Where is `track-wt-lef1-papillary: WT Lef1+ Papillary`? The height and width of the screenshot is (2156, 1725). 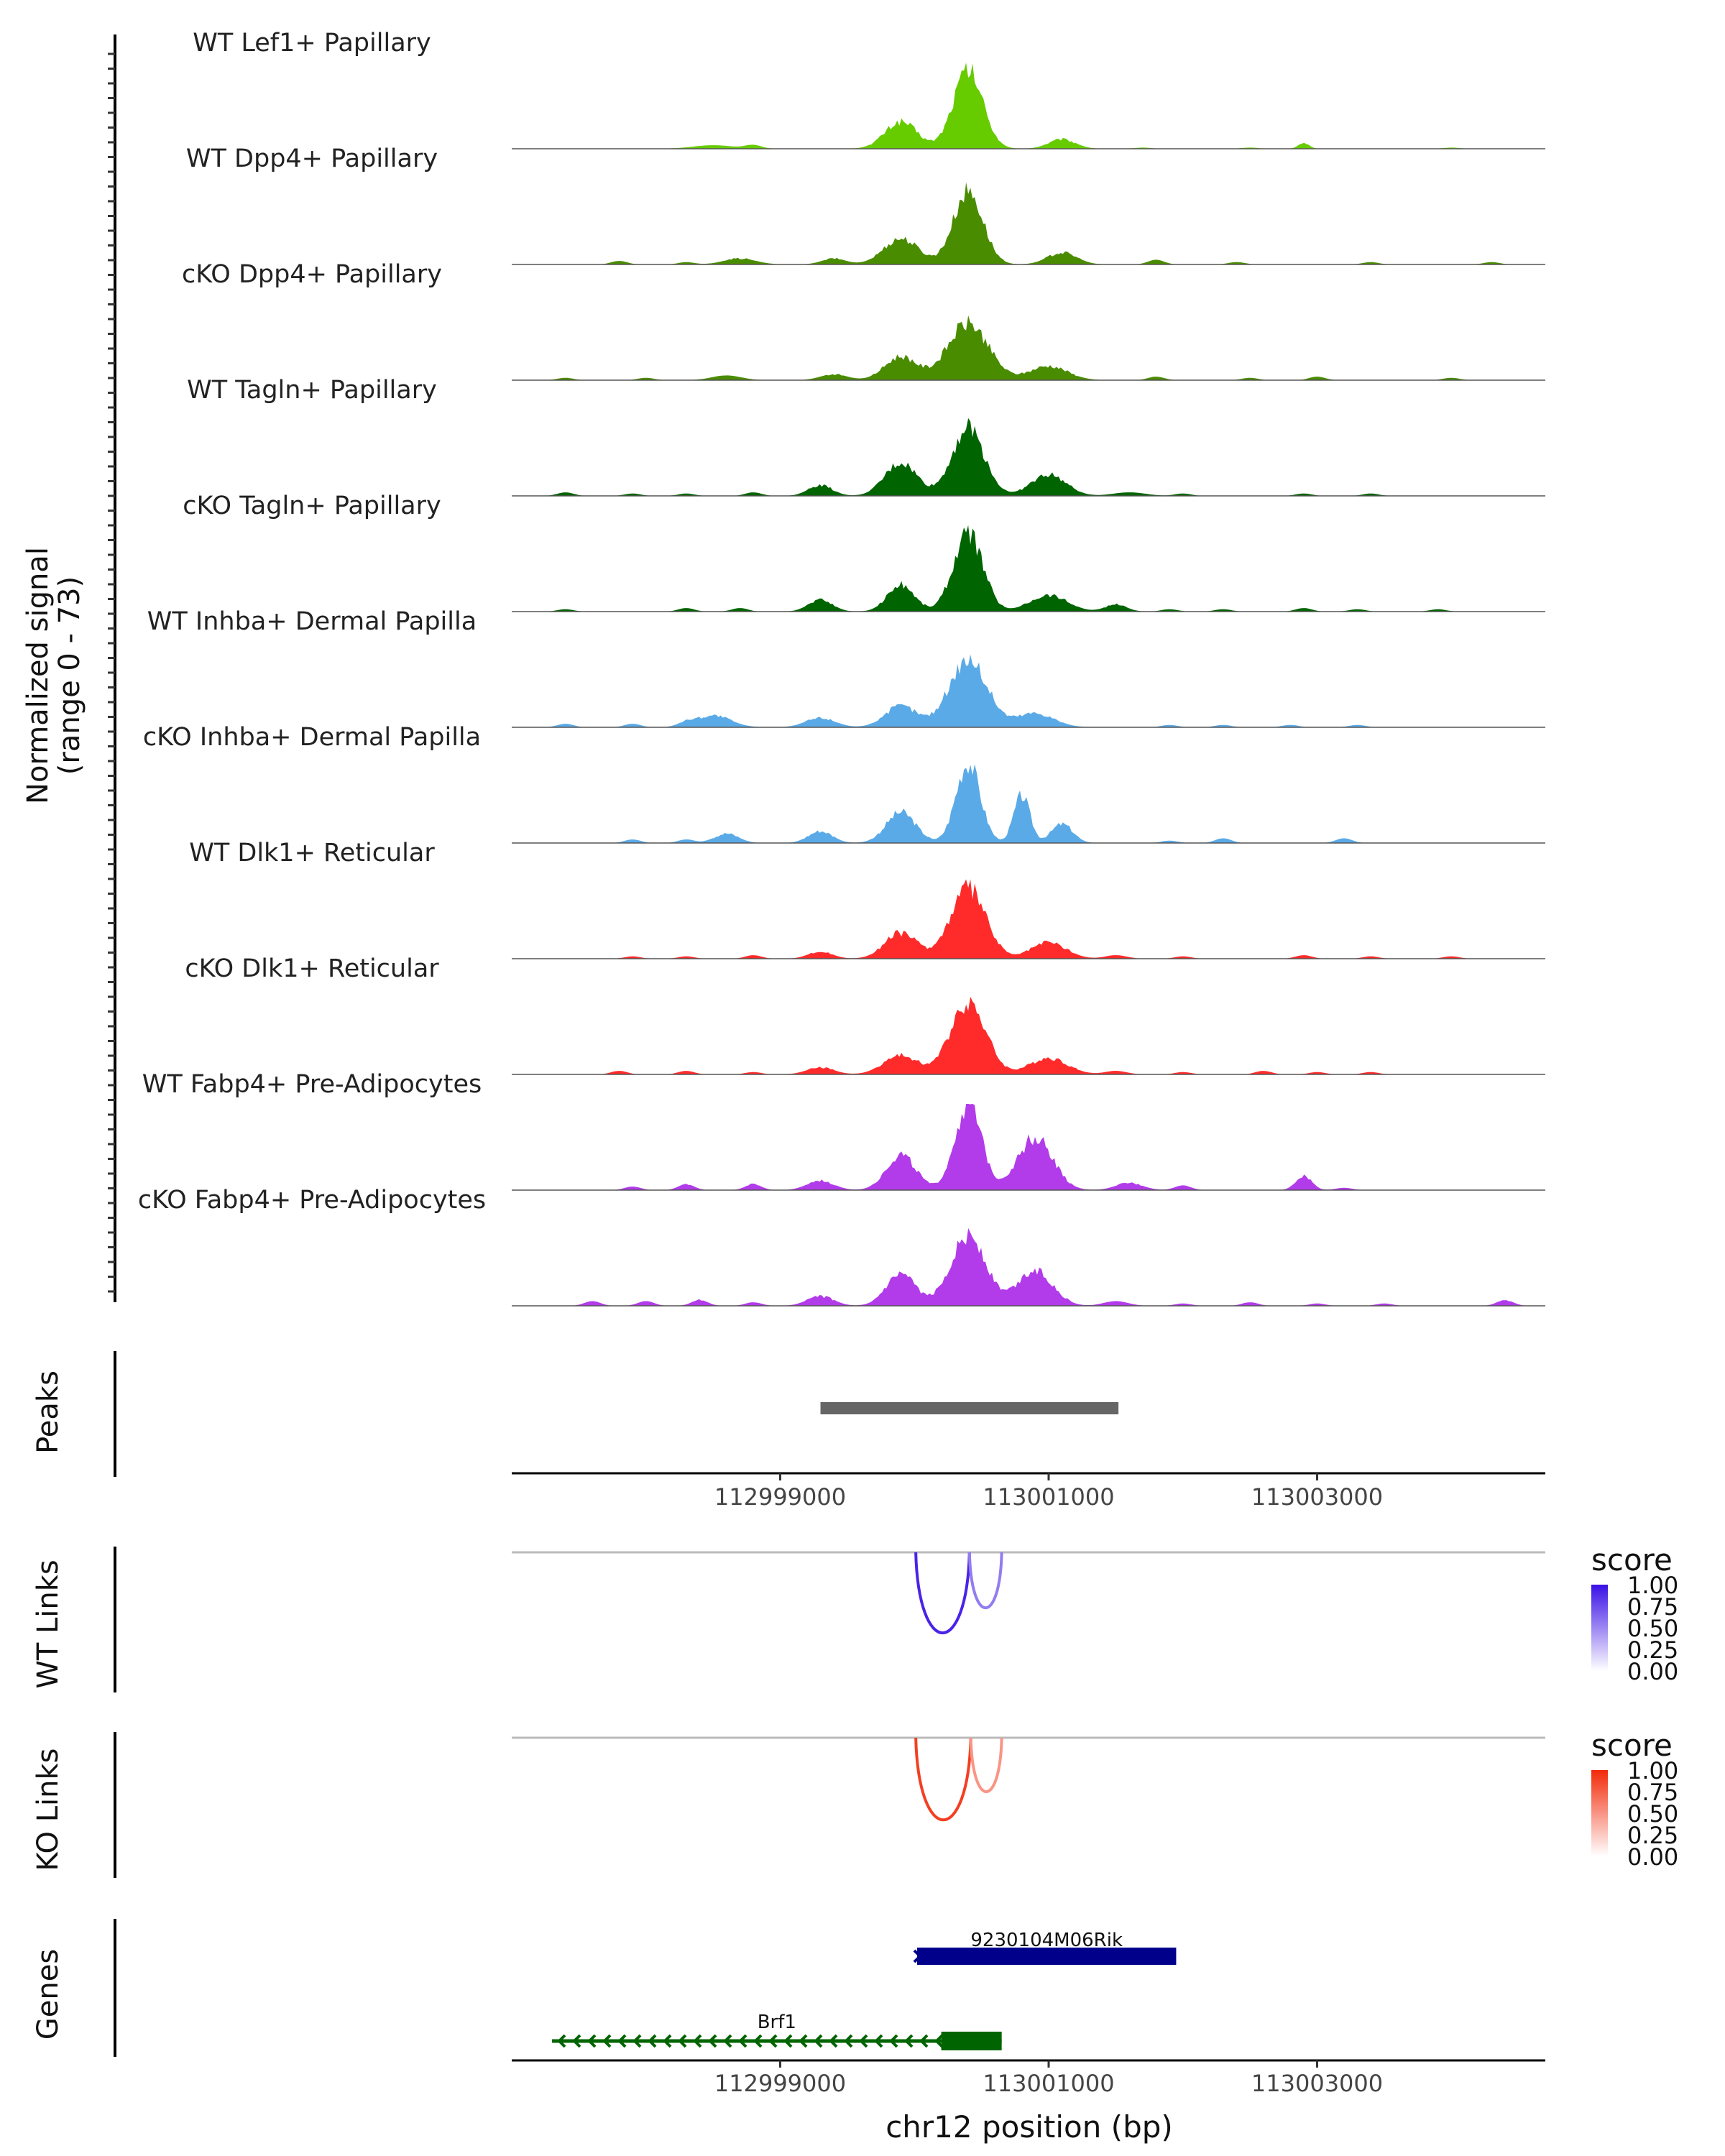 track-wt-lef1-papillary: WT Lef1+ Papillary is located at coordinates (869, 89).